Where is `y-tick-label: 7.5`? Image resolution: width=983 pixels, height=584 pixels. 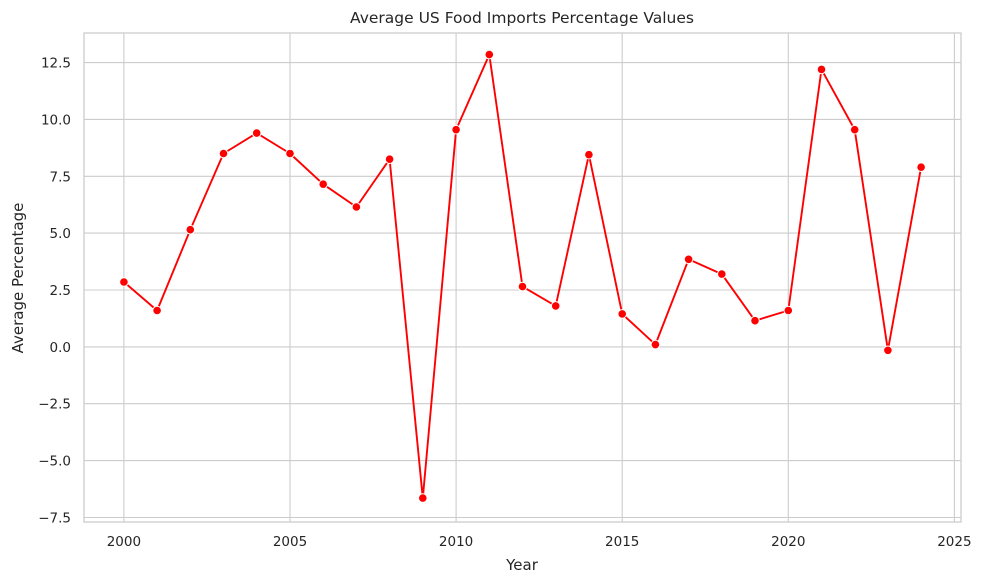
y-tick-label: 7.5 is located at coordinates (60, 177).